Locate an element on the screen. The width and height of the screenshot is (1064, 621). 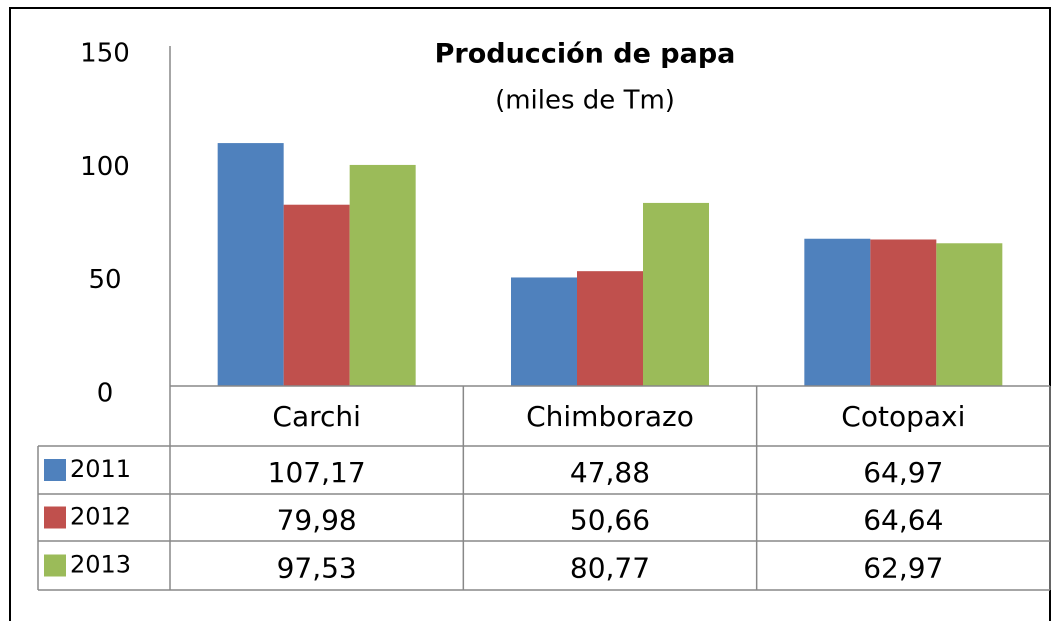
table-value: 62,97 is located at coordinates (903, 568).